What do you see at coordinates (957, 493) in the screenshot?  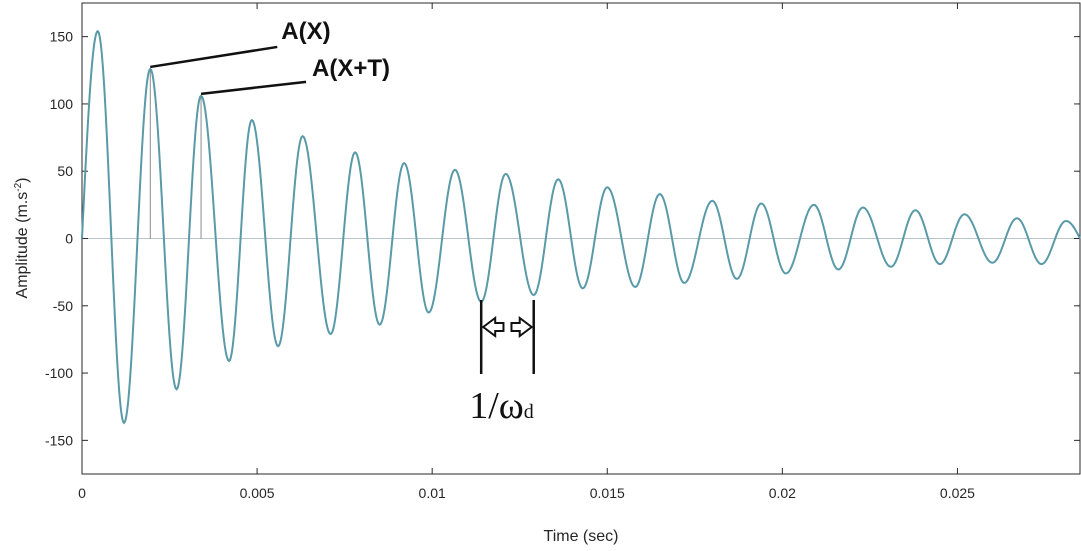 I see `x-tick-label: 0.025` at bounding box center [957, 493].